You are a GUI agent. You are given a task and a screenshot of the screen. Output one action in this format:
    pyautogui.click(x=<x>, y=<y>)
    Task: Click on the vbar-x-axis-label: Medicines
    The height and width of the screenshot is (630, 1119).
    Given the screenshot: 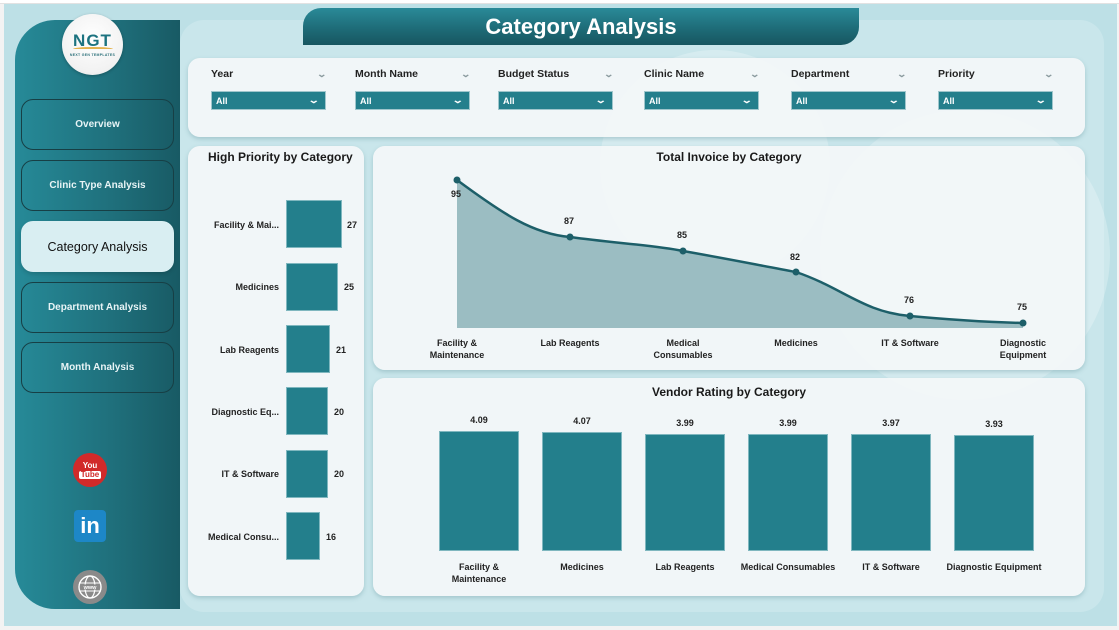 What is the action you would take?
    pyautogui.click(x=582, y=567)
    